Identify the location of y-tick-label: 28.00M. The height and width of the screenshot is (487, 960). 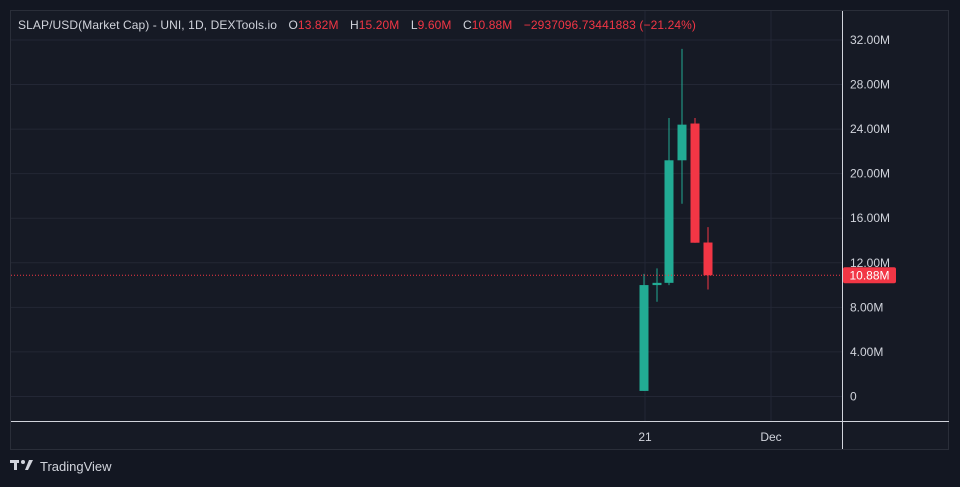
(870, 85).